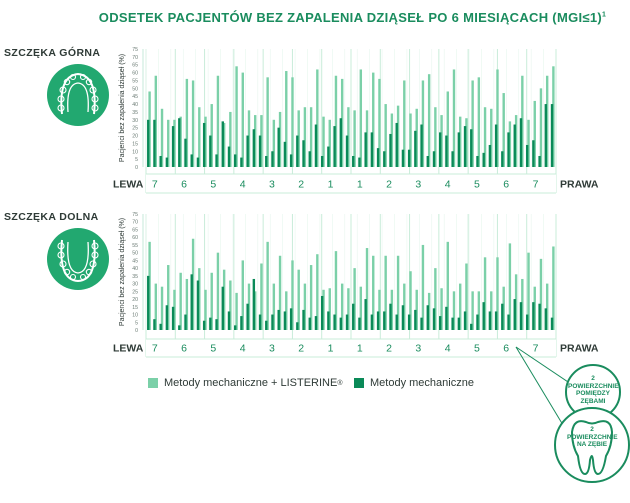  I want to click on tooth-number: 5, so click(213, 184).